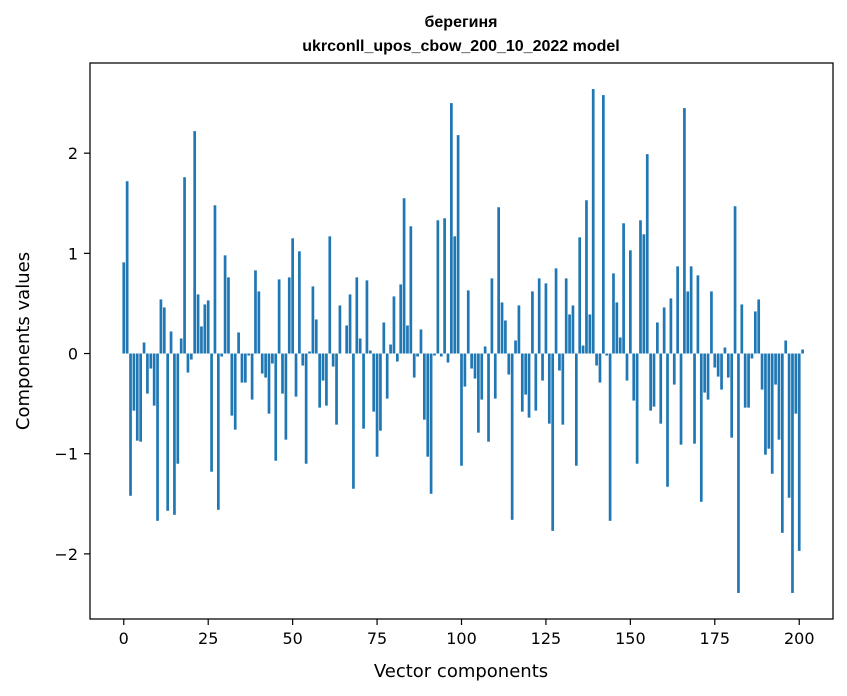 This screenshot has height=696, width=847. I want to click on y-tick-label: 1, so click(73, 253).